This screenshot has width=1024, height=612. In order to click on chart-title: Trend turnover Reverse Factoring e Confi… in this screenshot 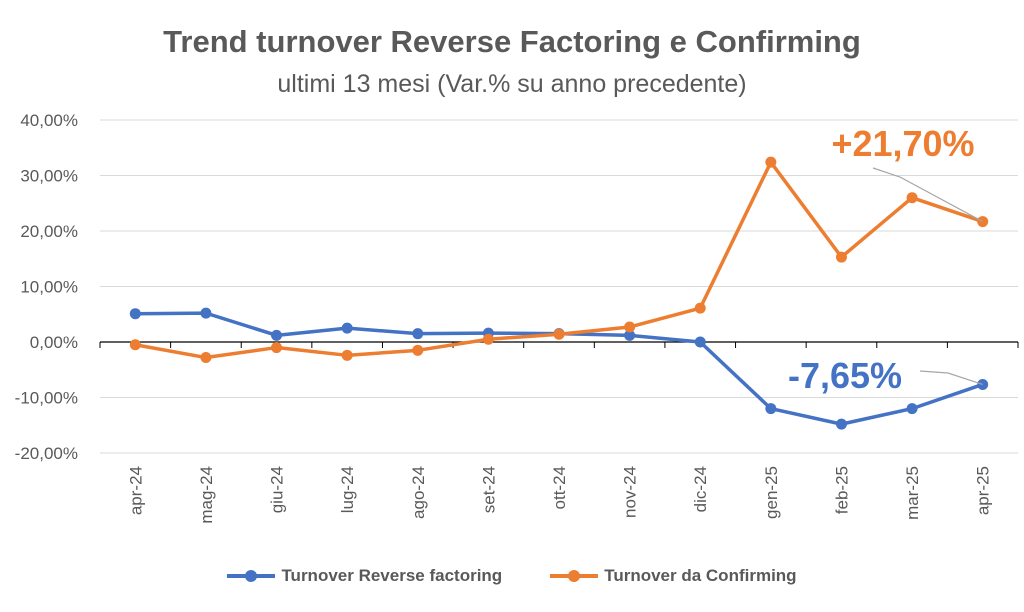, I will do `click(512, 41)`.